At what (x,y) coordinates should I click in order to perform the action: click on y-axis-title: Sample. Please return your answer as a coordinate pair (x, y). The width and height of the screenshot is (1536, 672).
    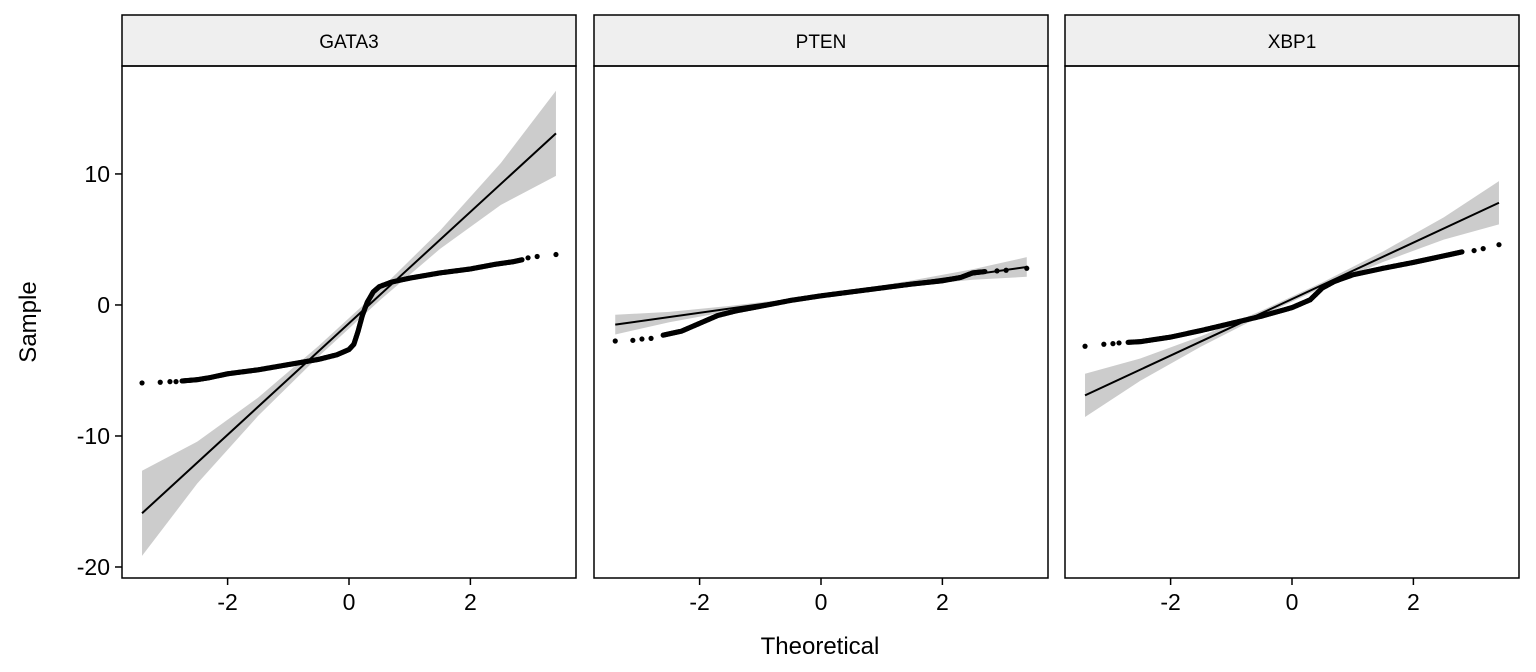
    Looking at the image, I should click on (28, 321).